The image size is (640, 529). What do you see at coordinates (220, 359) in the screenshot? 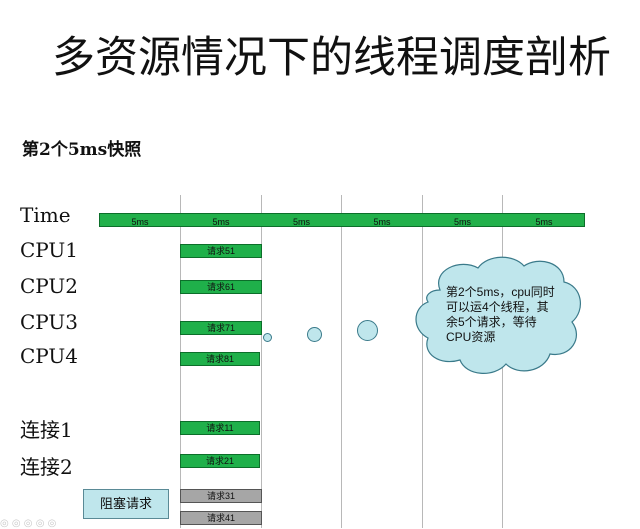
I see `request-bar-81: 请求81` at bounding box center [220, 359].